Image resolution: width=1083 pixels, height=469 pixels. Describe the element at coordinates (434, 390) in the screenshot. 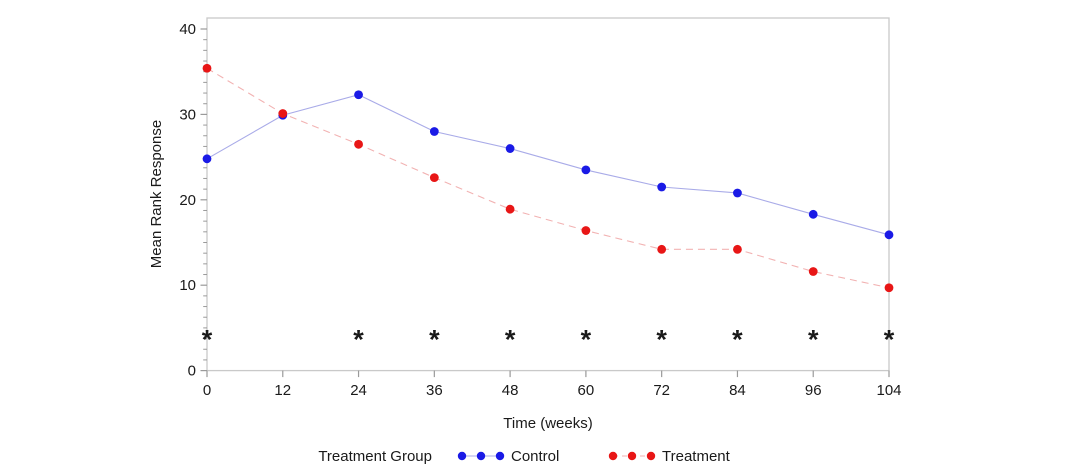

I see `x-tick-label: 36` at that location.